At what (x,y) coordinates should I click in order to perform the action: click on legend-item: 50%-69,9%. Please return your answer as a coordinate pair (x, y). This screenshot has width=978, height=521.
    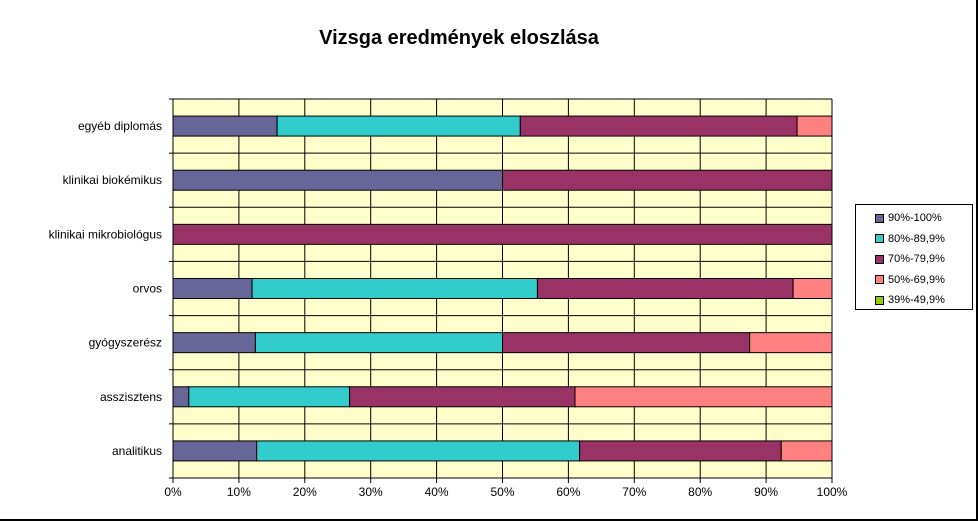
    Looking at the image, I should click on (914, 280).